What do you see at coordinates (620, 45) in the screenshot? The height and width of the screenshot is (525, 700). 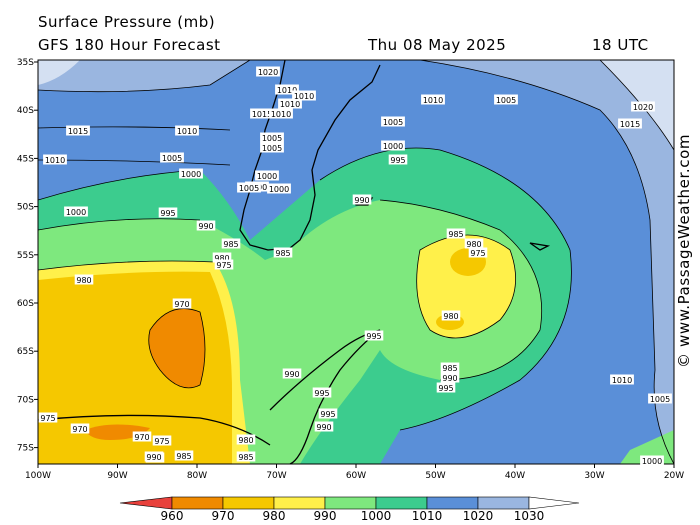 I see `forecast-time: 18 UTC` at bounding box center [620, 45].